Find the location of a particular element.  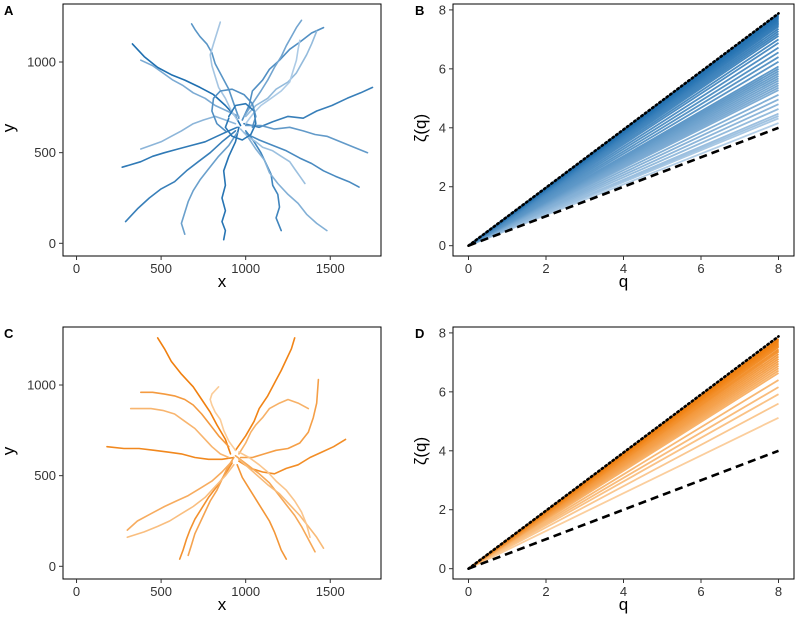

panel-label: B is located at coordinates (419, 10).